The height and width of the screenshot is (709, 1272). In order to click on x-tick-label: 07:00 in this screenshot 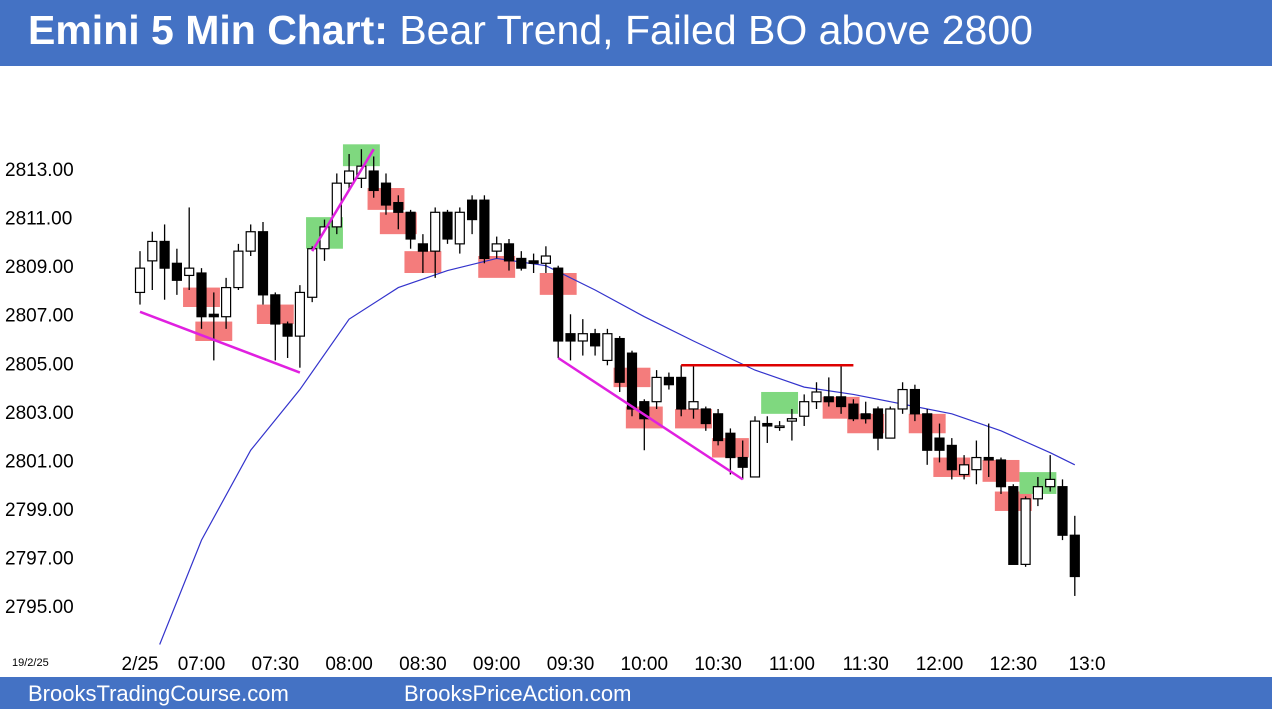, I will do `click(202, 664)`.